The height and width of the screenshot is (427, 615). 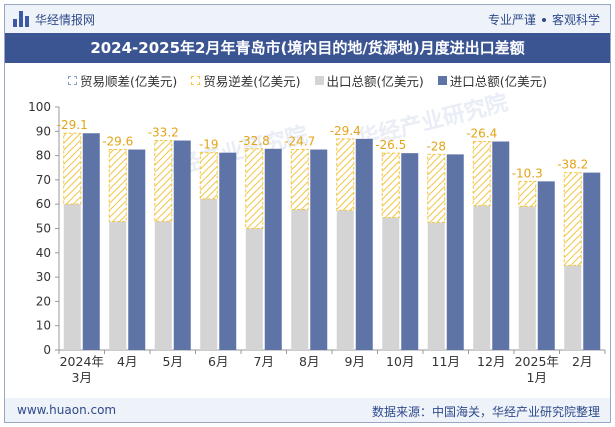 I want to click on x-tick-label: 3月, so click(x=82, y=377).